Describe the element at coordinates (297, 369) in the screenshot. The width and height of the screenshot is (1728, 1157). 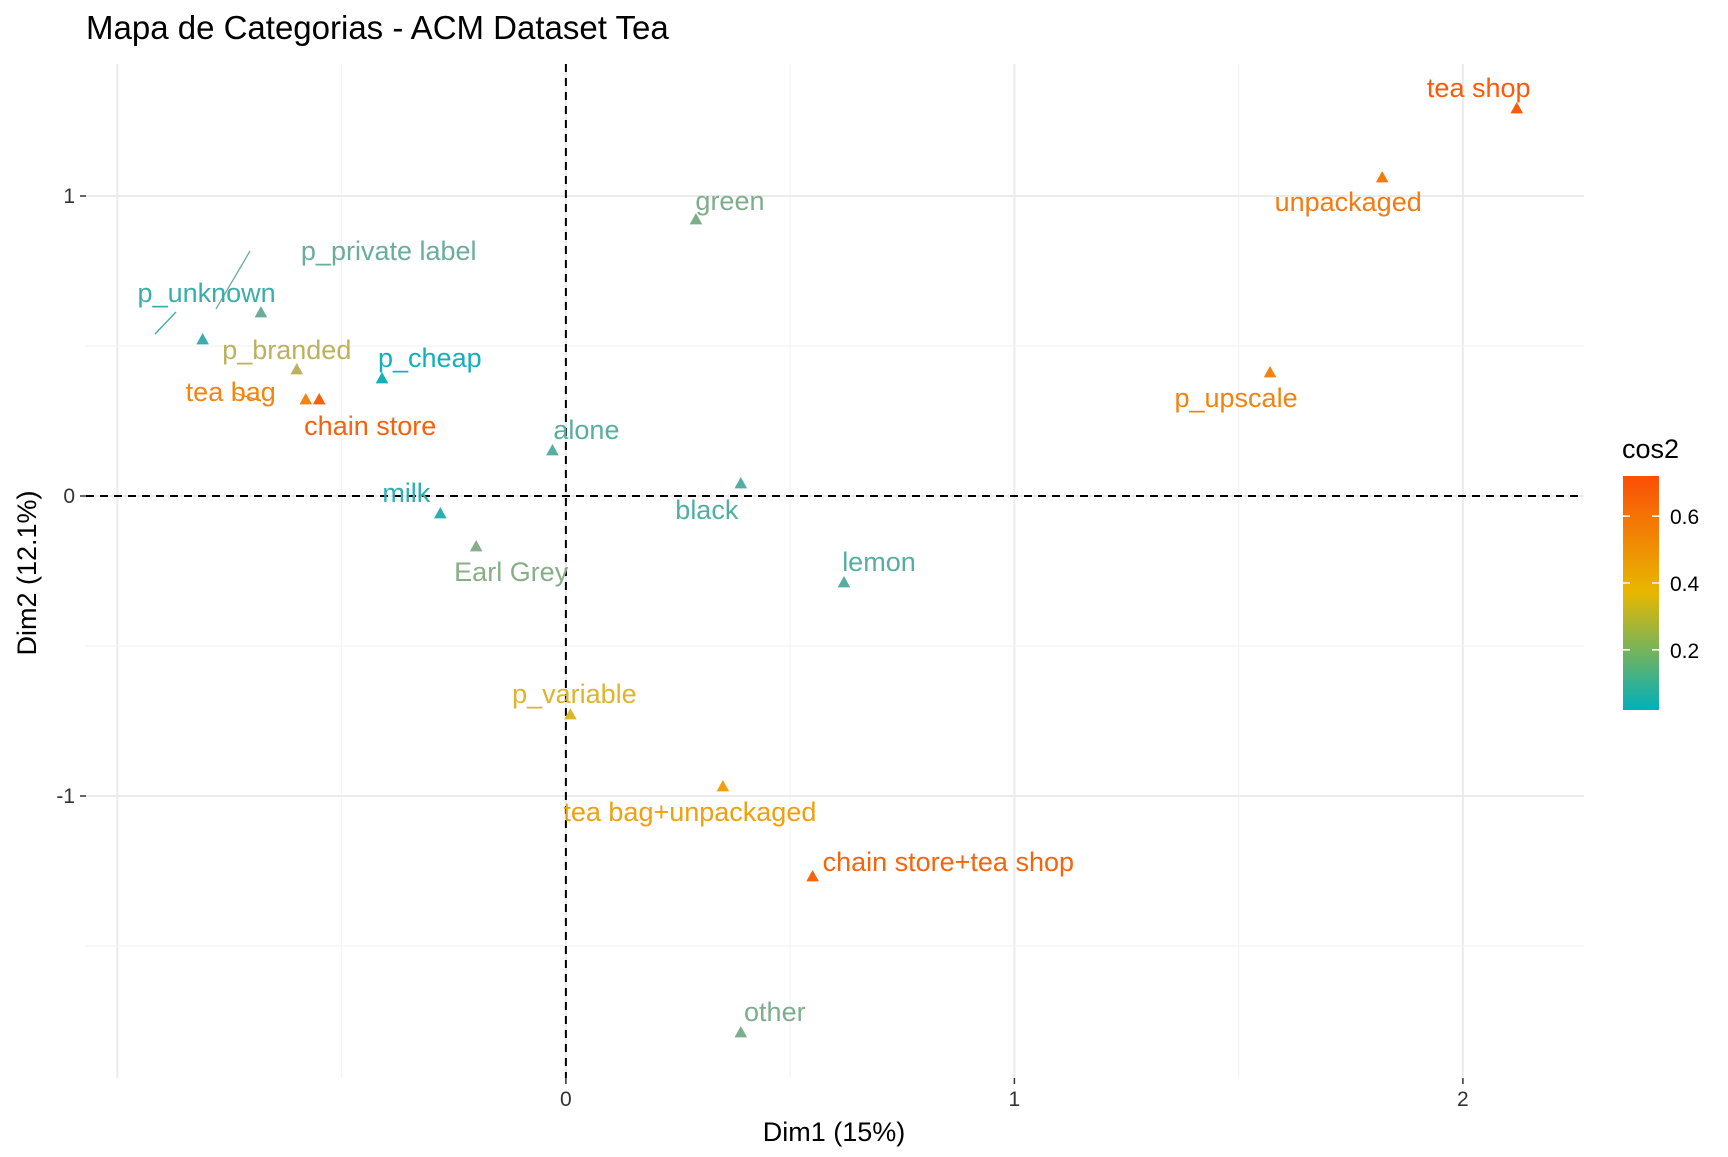
I see `point-marker-p-branded` at that location.